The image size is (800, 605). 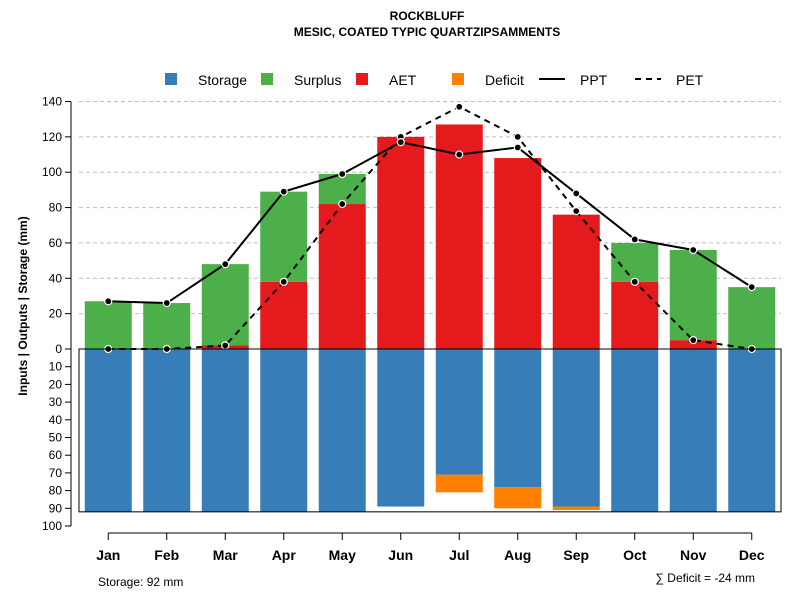 What do you see at coordinates (693, 340) in the screenshot?
I see `point-pet-nov` at bounding box center [693, 340].